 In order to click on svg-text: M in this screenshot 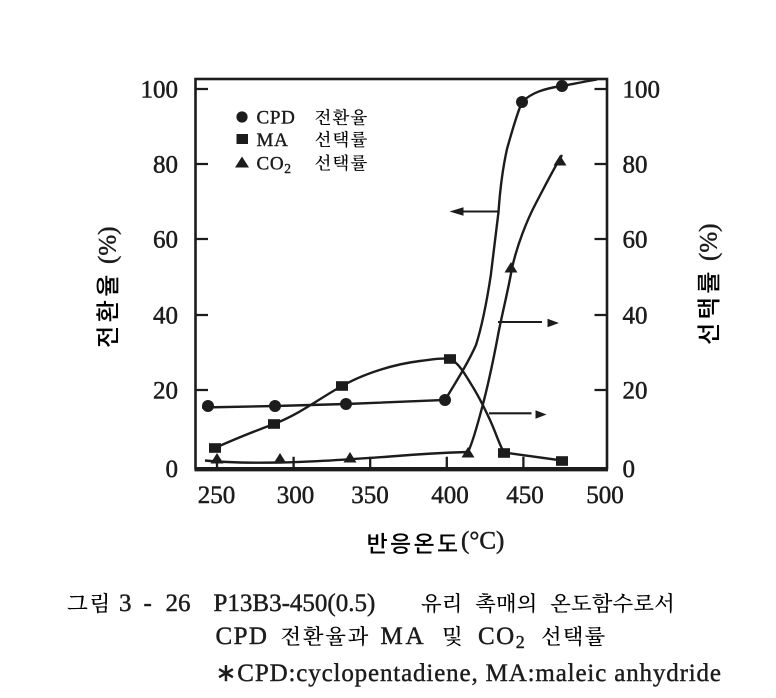, I will do `click(392, 636)`.